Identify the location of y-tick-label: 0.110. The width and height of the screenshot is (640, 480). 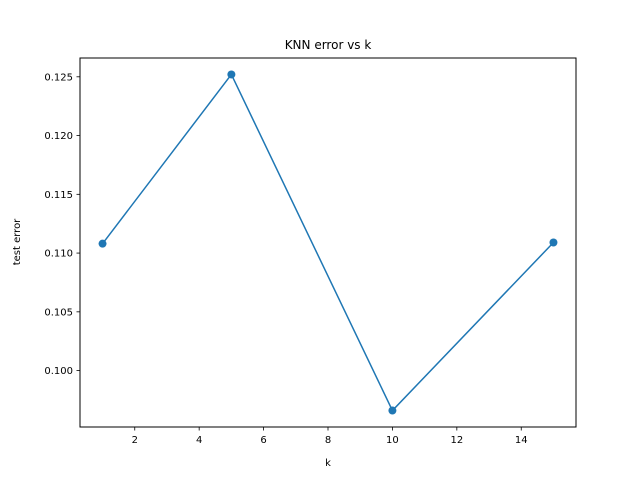
(58, 254).